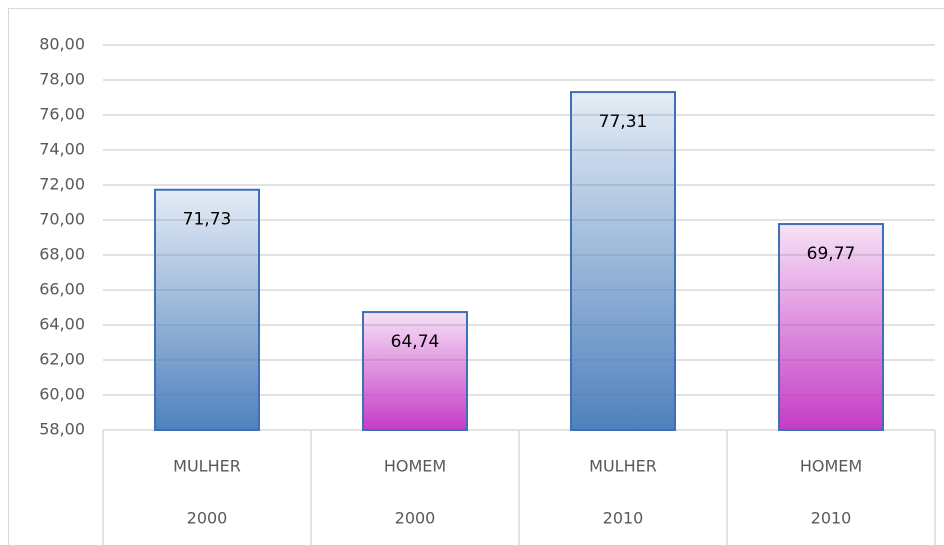 This screenshot has height=545, width=944. I want to click on y-tick-label: 58,00, so click(62, 429).